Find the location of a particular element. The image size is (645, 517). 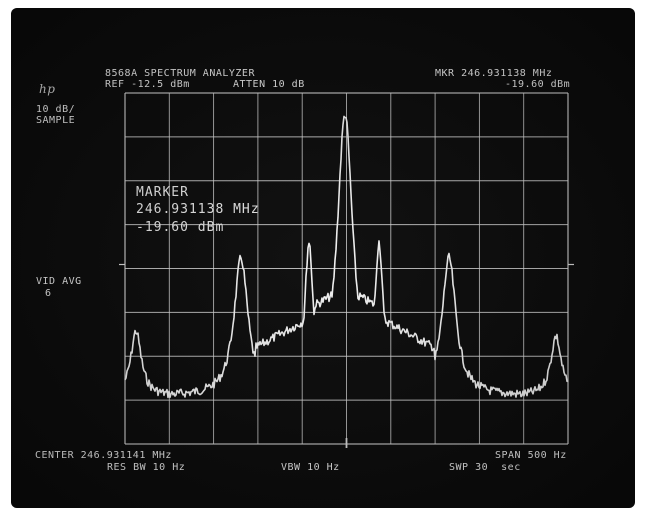

marker-frequency-header: MKR 246.931138 MHz is located at coordinates (494, 73).